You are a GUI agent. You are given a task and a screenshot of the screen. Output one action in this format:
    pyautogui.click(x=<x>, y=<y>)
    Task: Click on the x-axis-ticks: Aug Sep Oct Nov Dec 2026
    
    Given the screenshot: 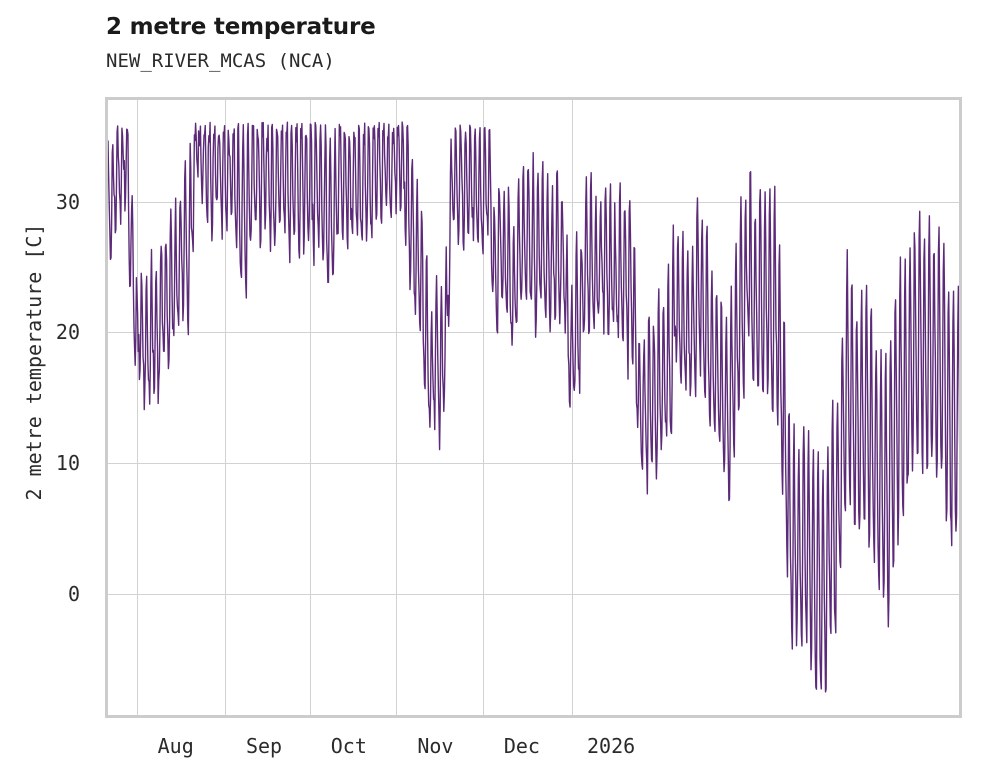 What is the action you would take?
    pyautogui.click(x=533, y=747)
    